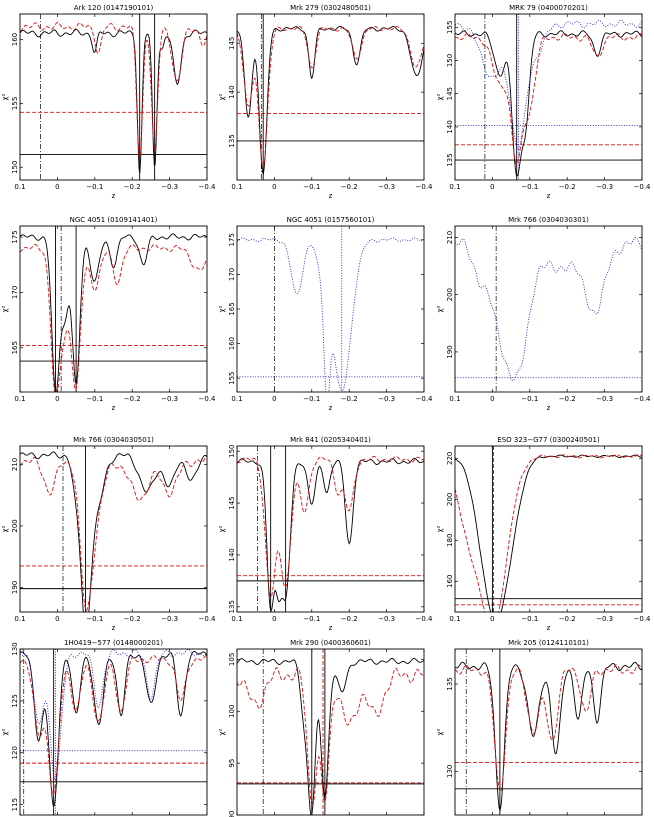 The image size is (654, 817). Describe the element at coordinates (232, 606) in the screenshot. I see `y-tick-label: 135` at that location.